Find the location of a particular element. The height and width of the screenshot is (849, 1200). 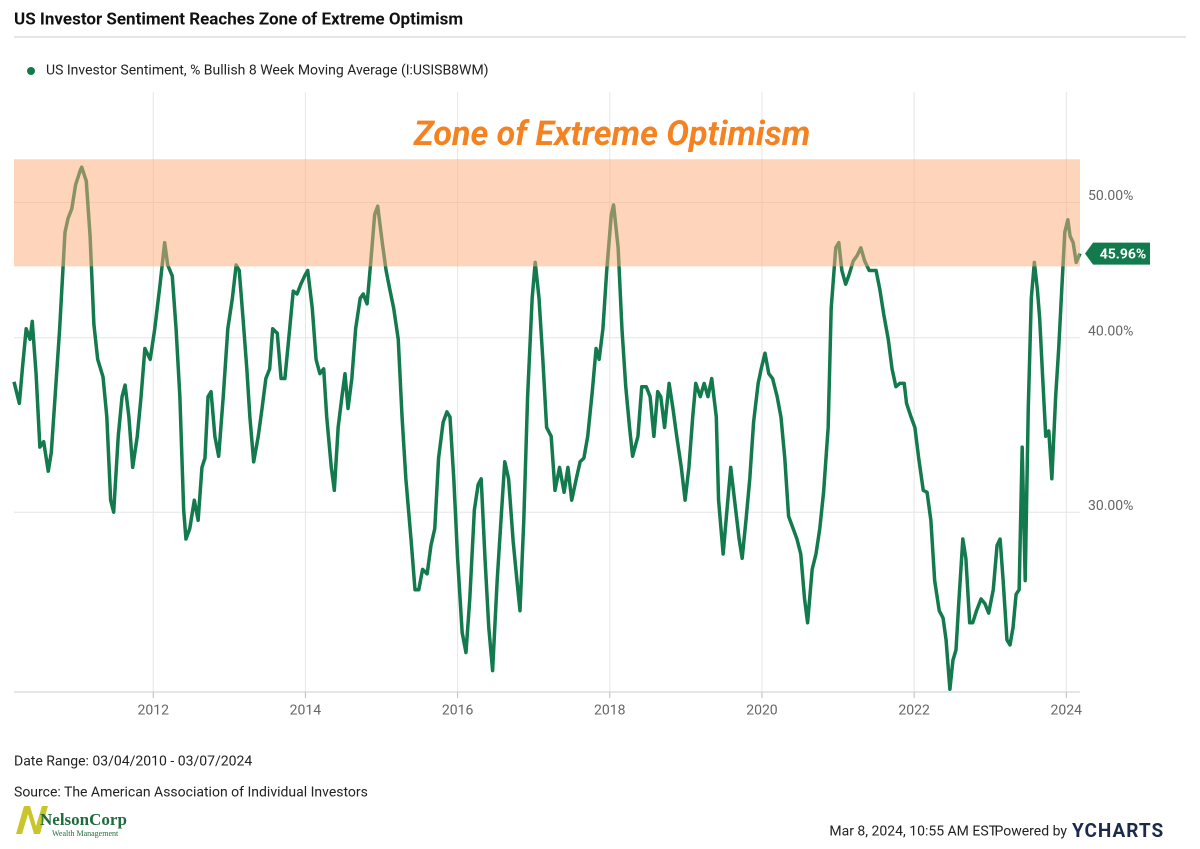

brand: YCHARTS is located at coordinates (1118, 830).